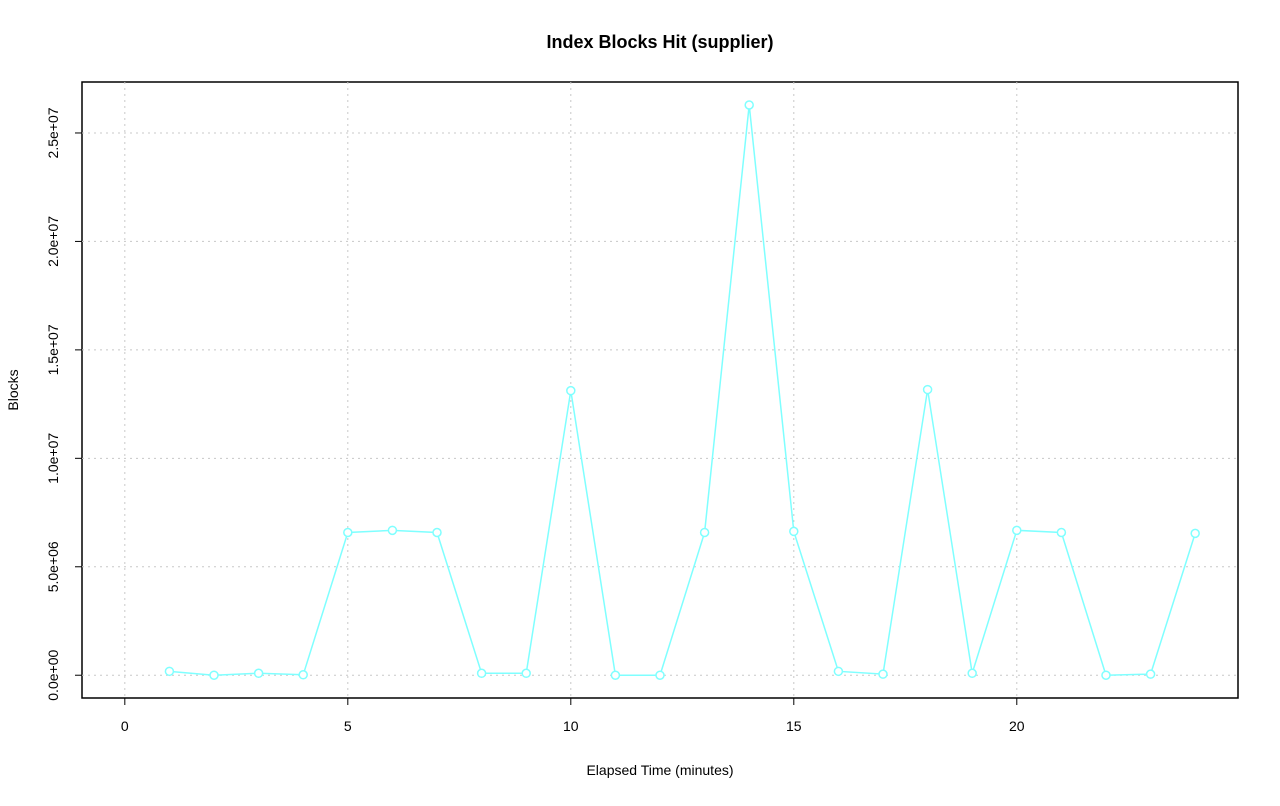  What do you see at coordinates (53, 458) in the screenshot?
I see `y-tick-label: 1.0e+07` at bounding box center [53, 458].